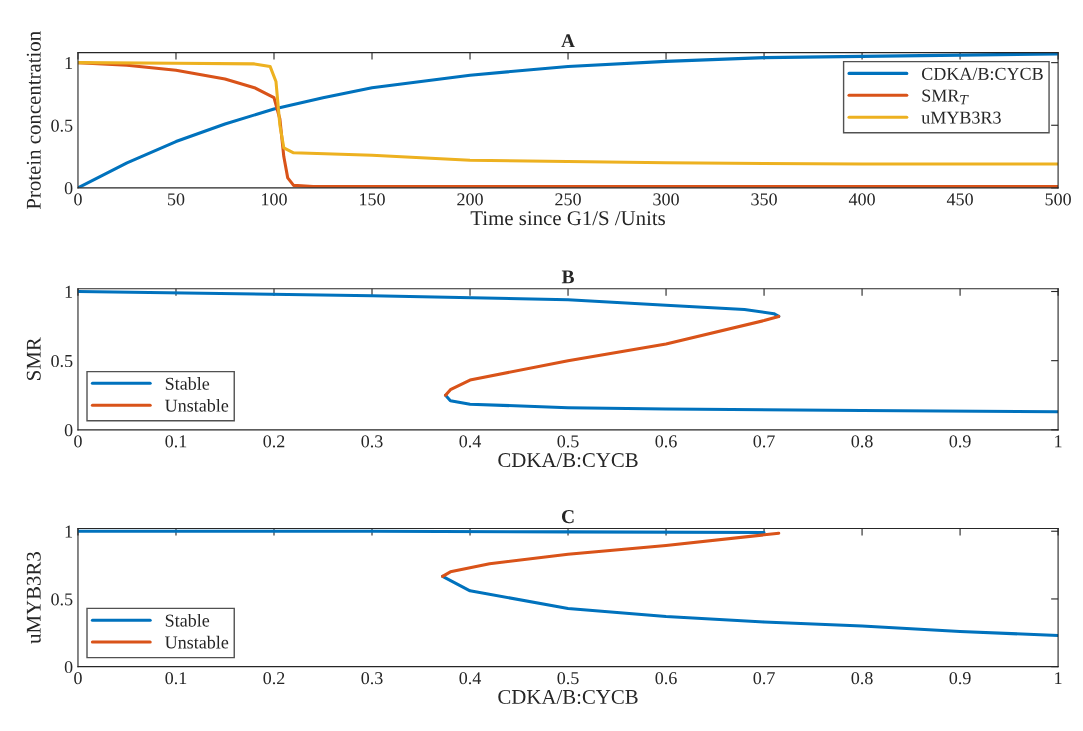 Image resolution: width=1083 pixels, height=731 pixels. Describe the element at coordinates (945, 97) in the screenshot. I see `legend-label: SMR$_{T}$` at that location.